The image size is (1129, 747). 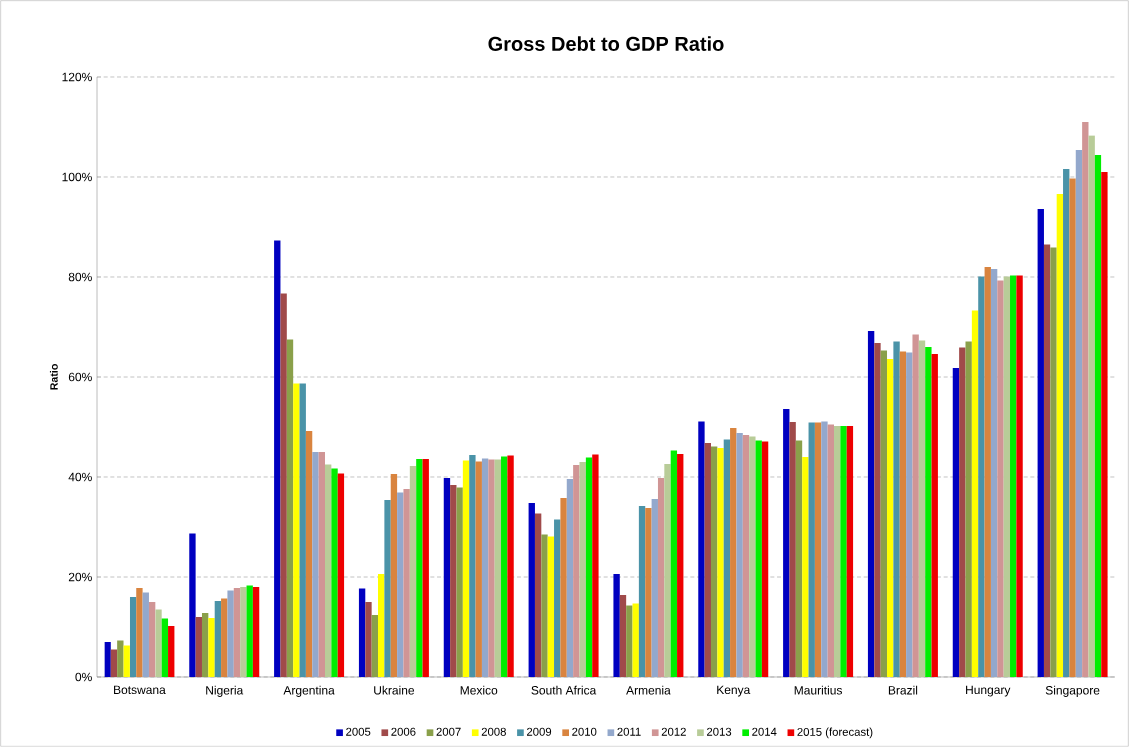 What do you see at coordinates (719, 731) in the screenshot?
I see `legend-label: 2013` at bounding box center [719, 731].